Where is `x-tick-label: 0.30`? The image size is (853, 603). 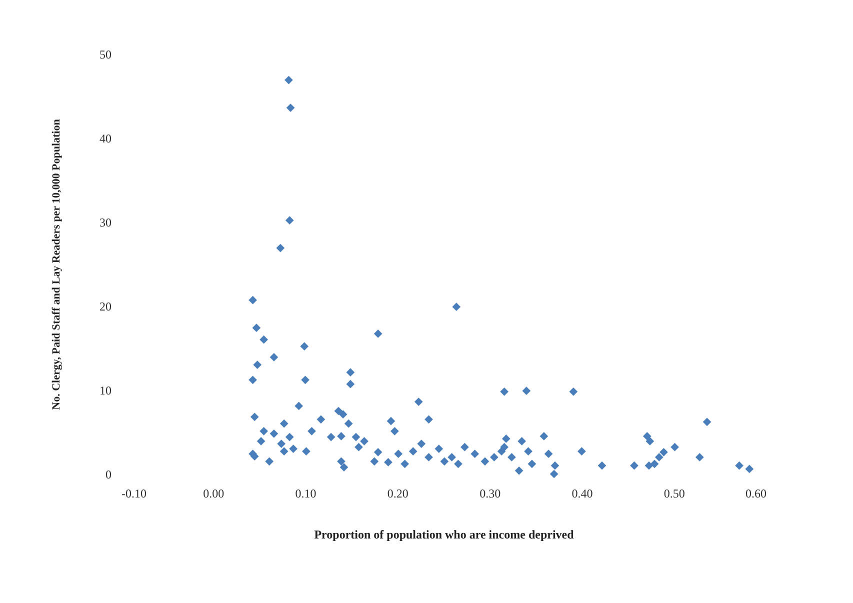
x-tick-label: 0.30 is located at coordinates (490, 493).